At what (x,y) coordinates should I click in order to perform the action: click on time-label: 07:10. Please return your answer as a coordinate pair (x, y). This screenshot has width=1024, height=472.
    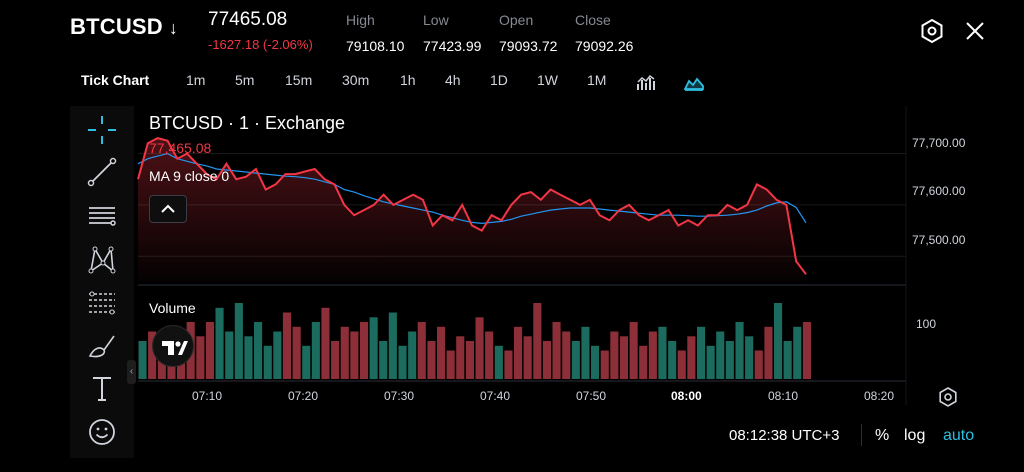
    Looking at the image, I should click on (207, 396).